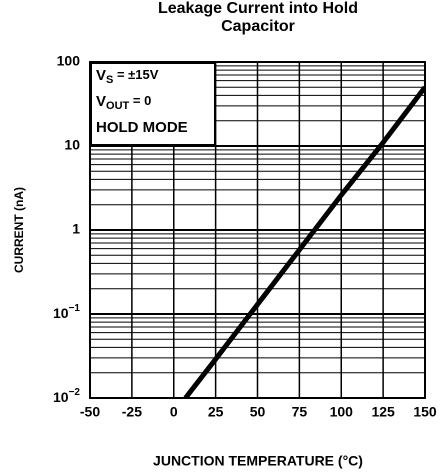  I want to click on y-tick-label: 10⁻², so click(66, 396).